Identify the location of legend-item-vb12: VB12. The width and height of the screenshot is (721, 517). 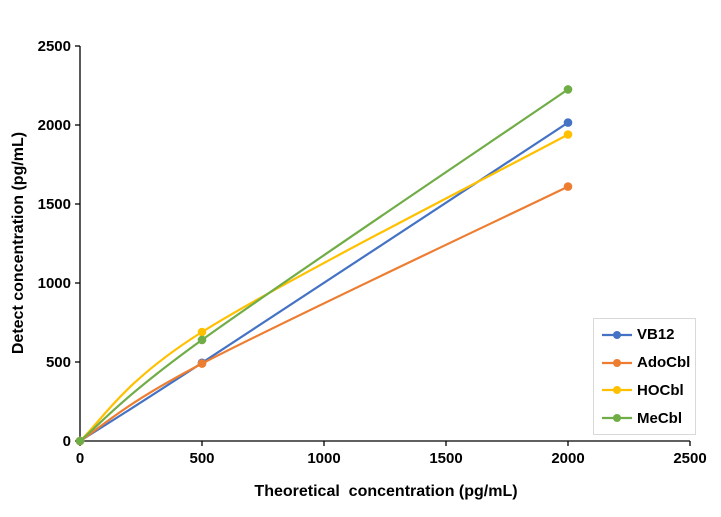
(648, 335).